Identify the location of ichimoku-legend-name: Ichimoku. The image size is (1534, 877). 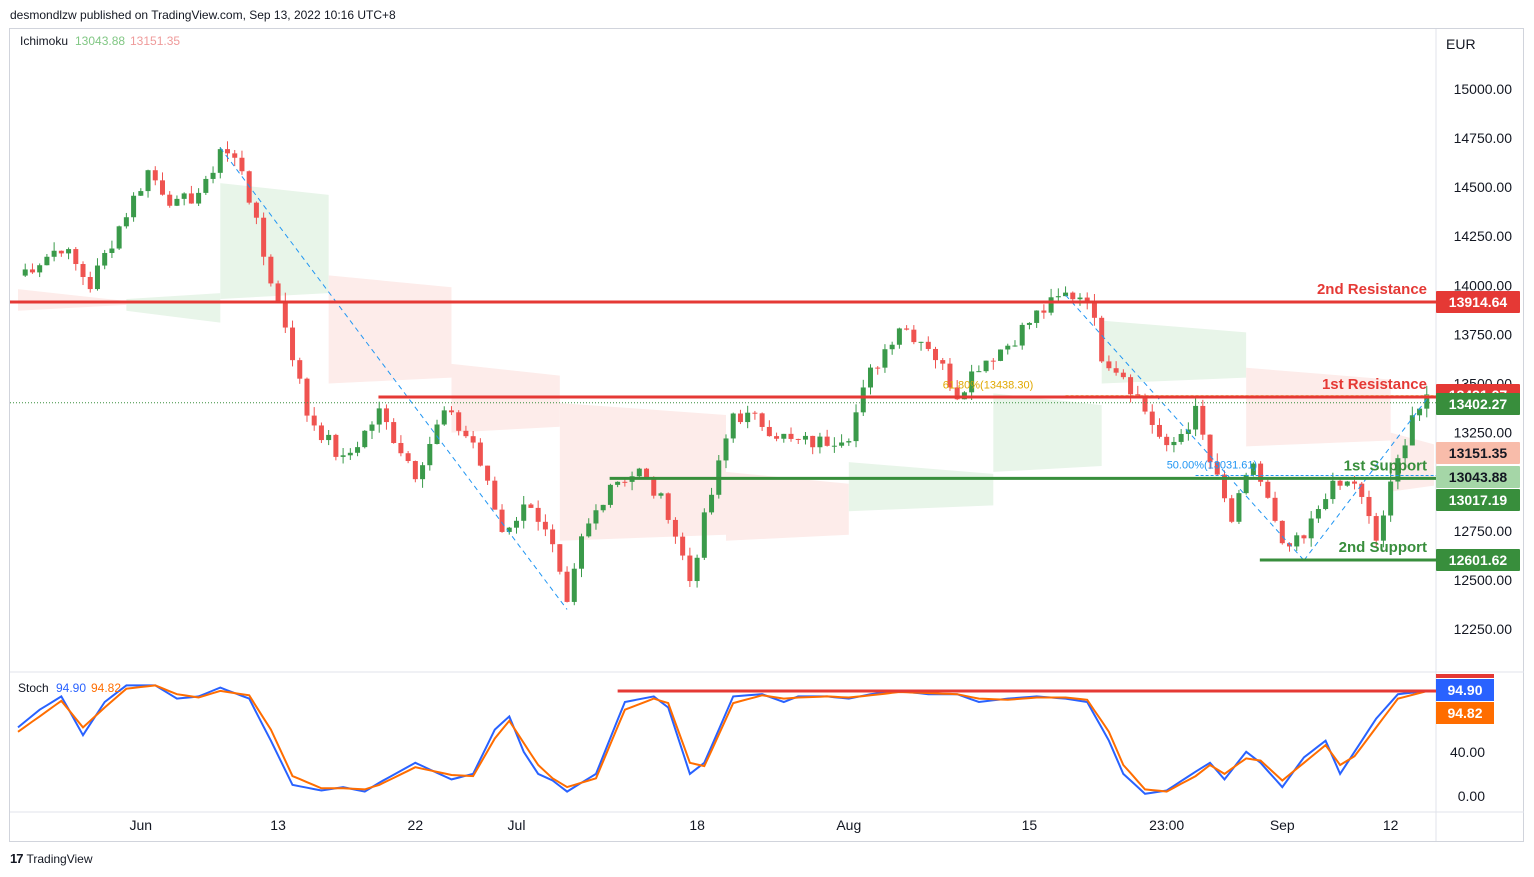
(44, 41).